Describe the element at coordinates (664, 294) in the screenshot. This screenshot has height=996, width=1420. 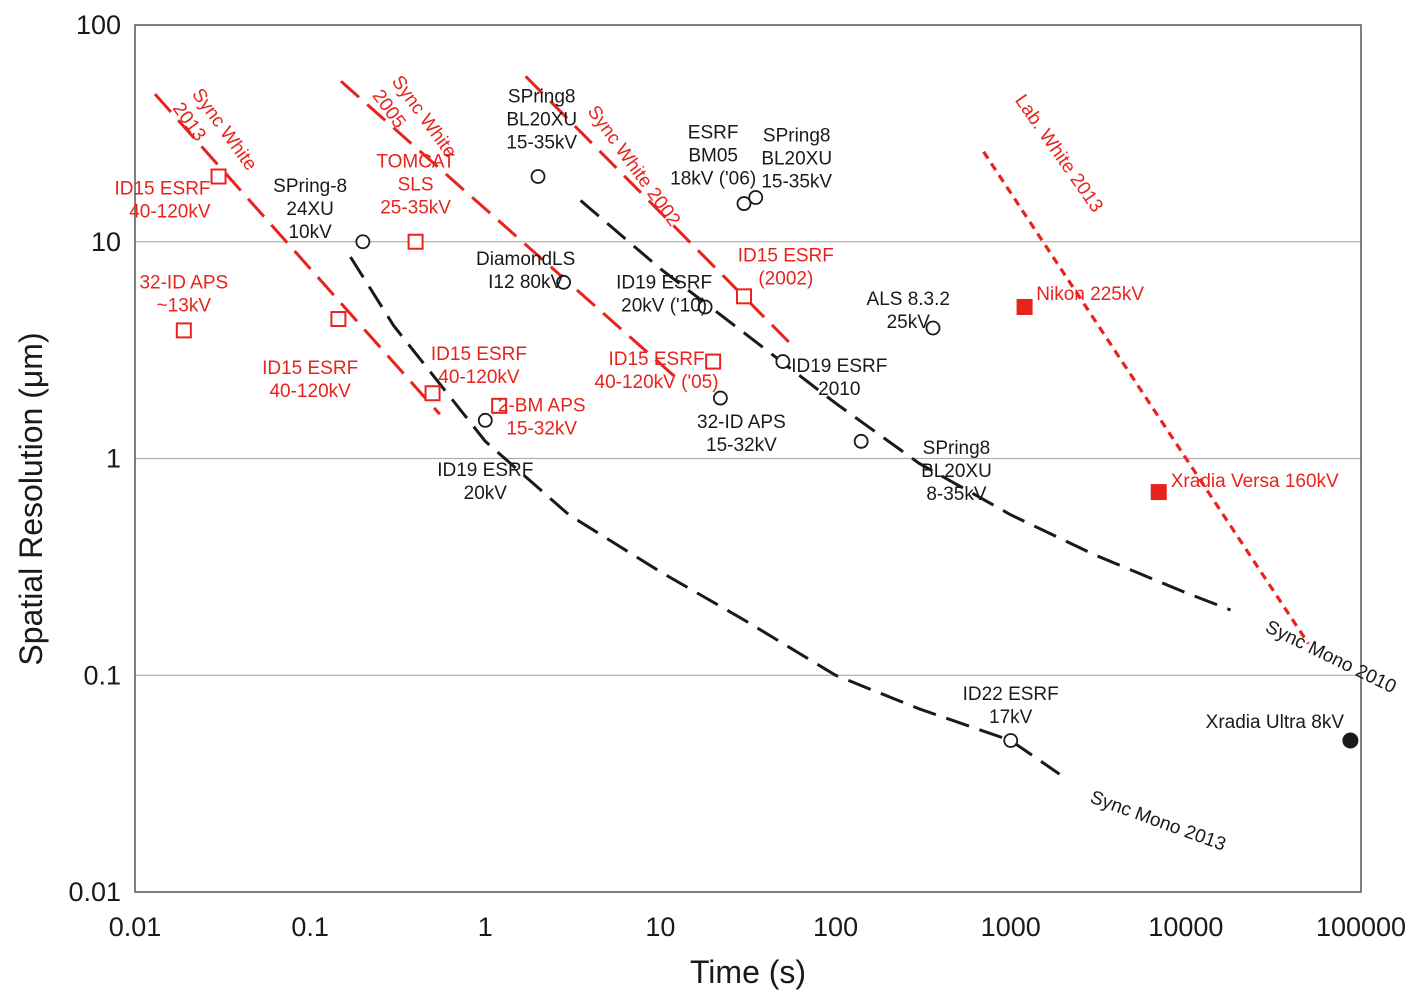
I see `data-label: ID19 ESRF 20kV ('10)` at that location.